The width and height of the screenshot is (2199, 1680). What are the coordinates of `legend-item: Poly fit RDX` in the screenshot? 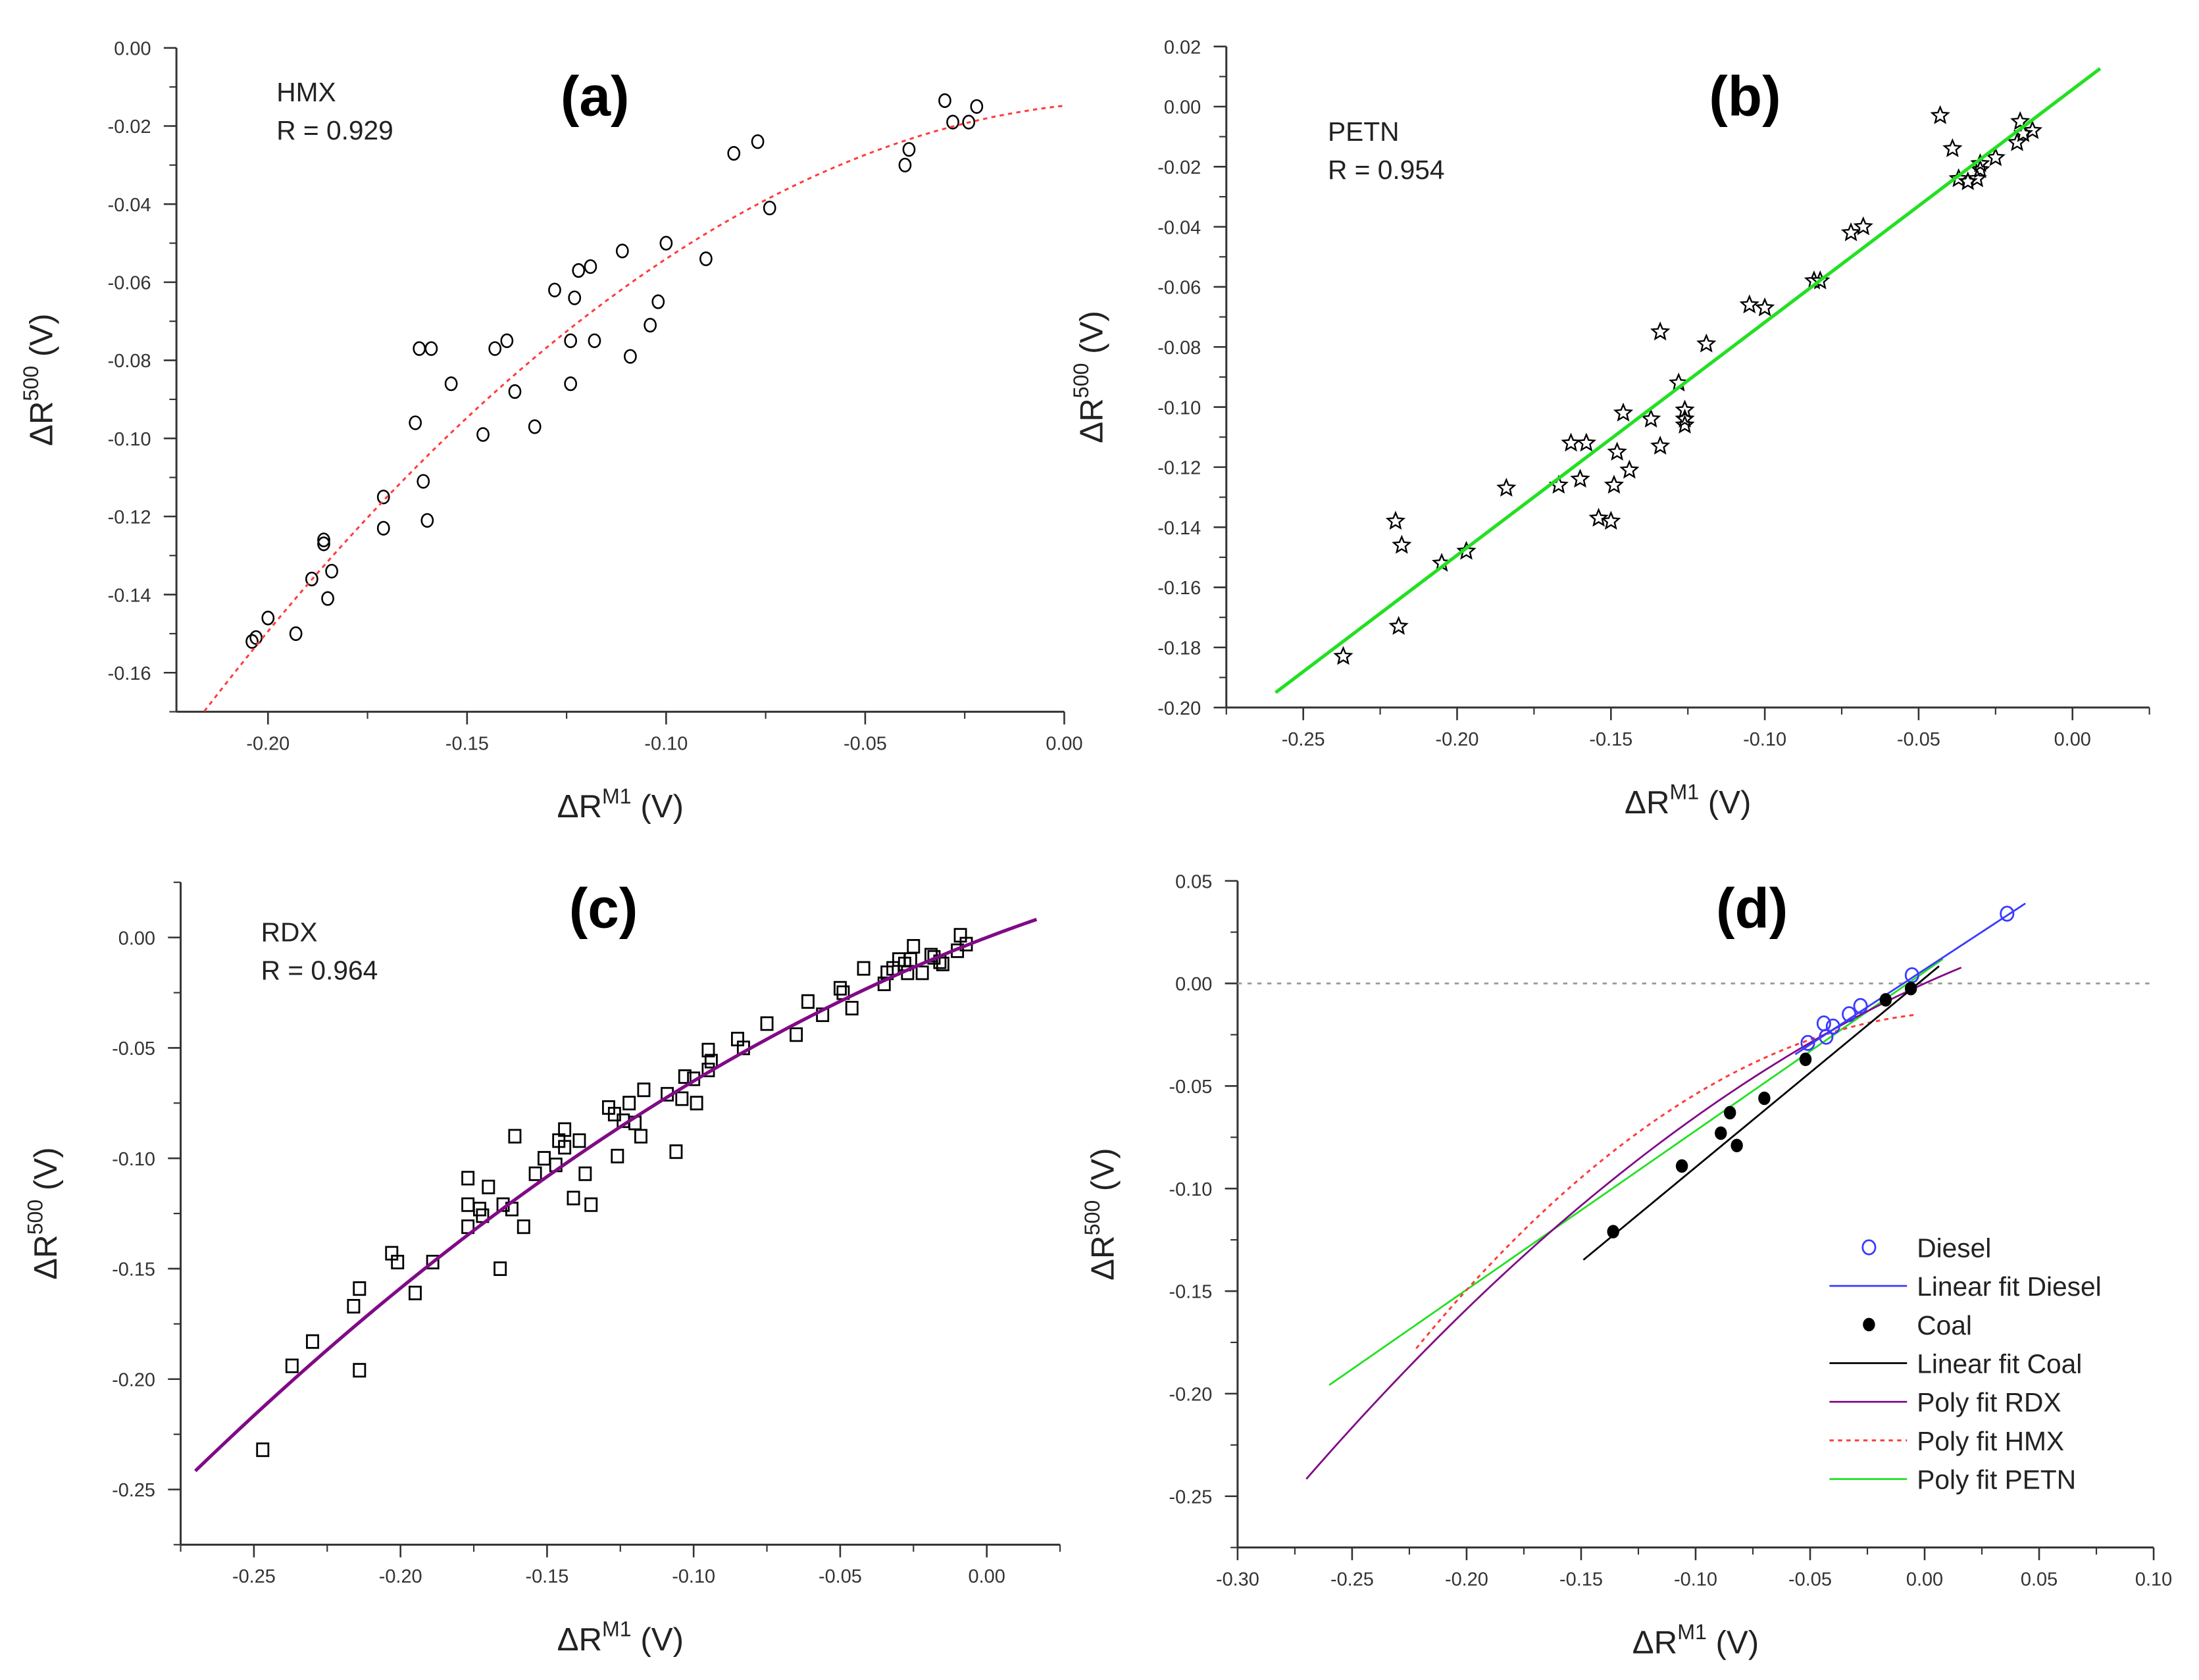 It's located at (1945, 1402).